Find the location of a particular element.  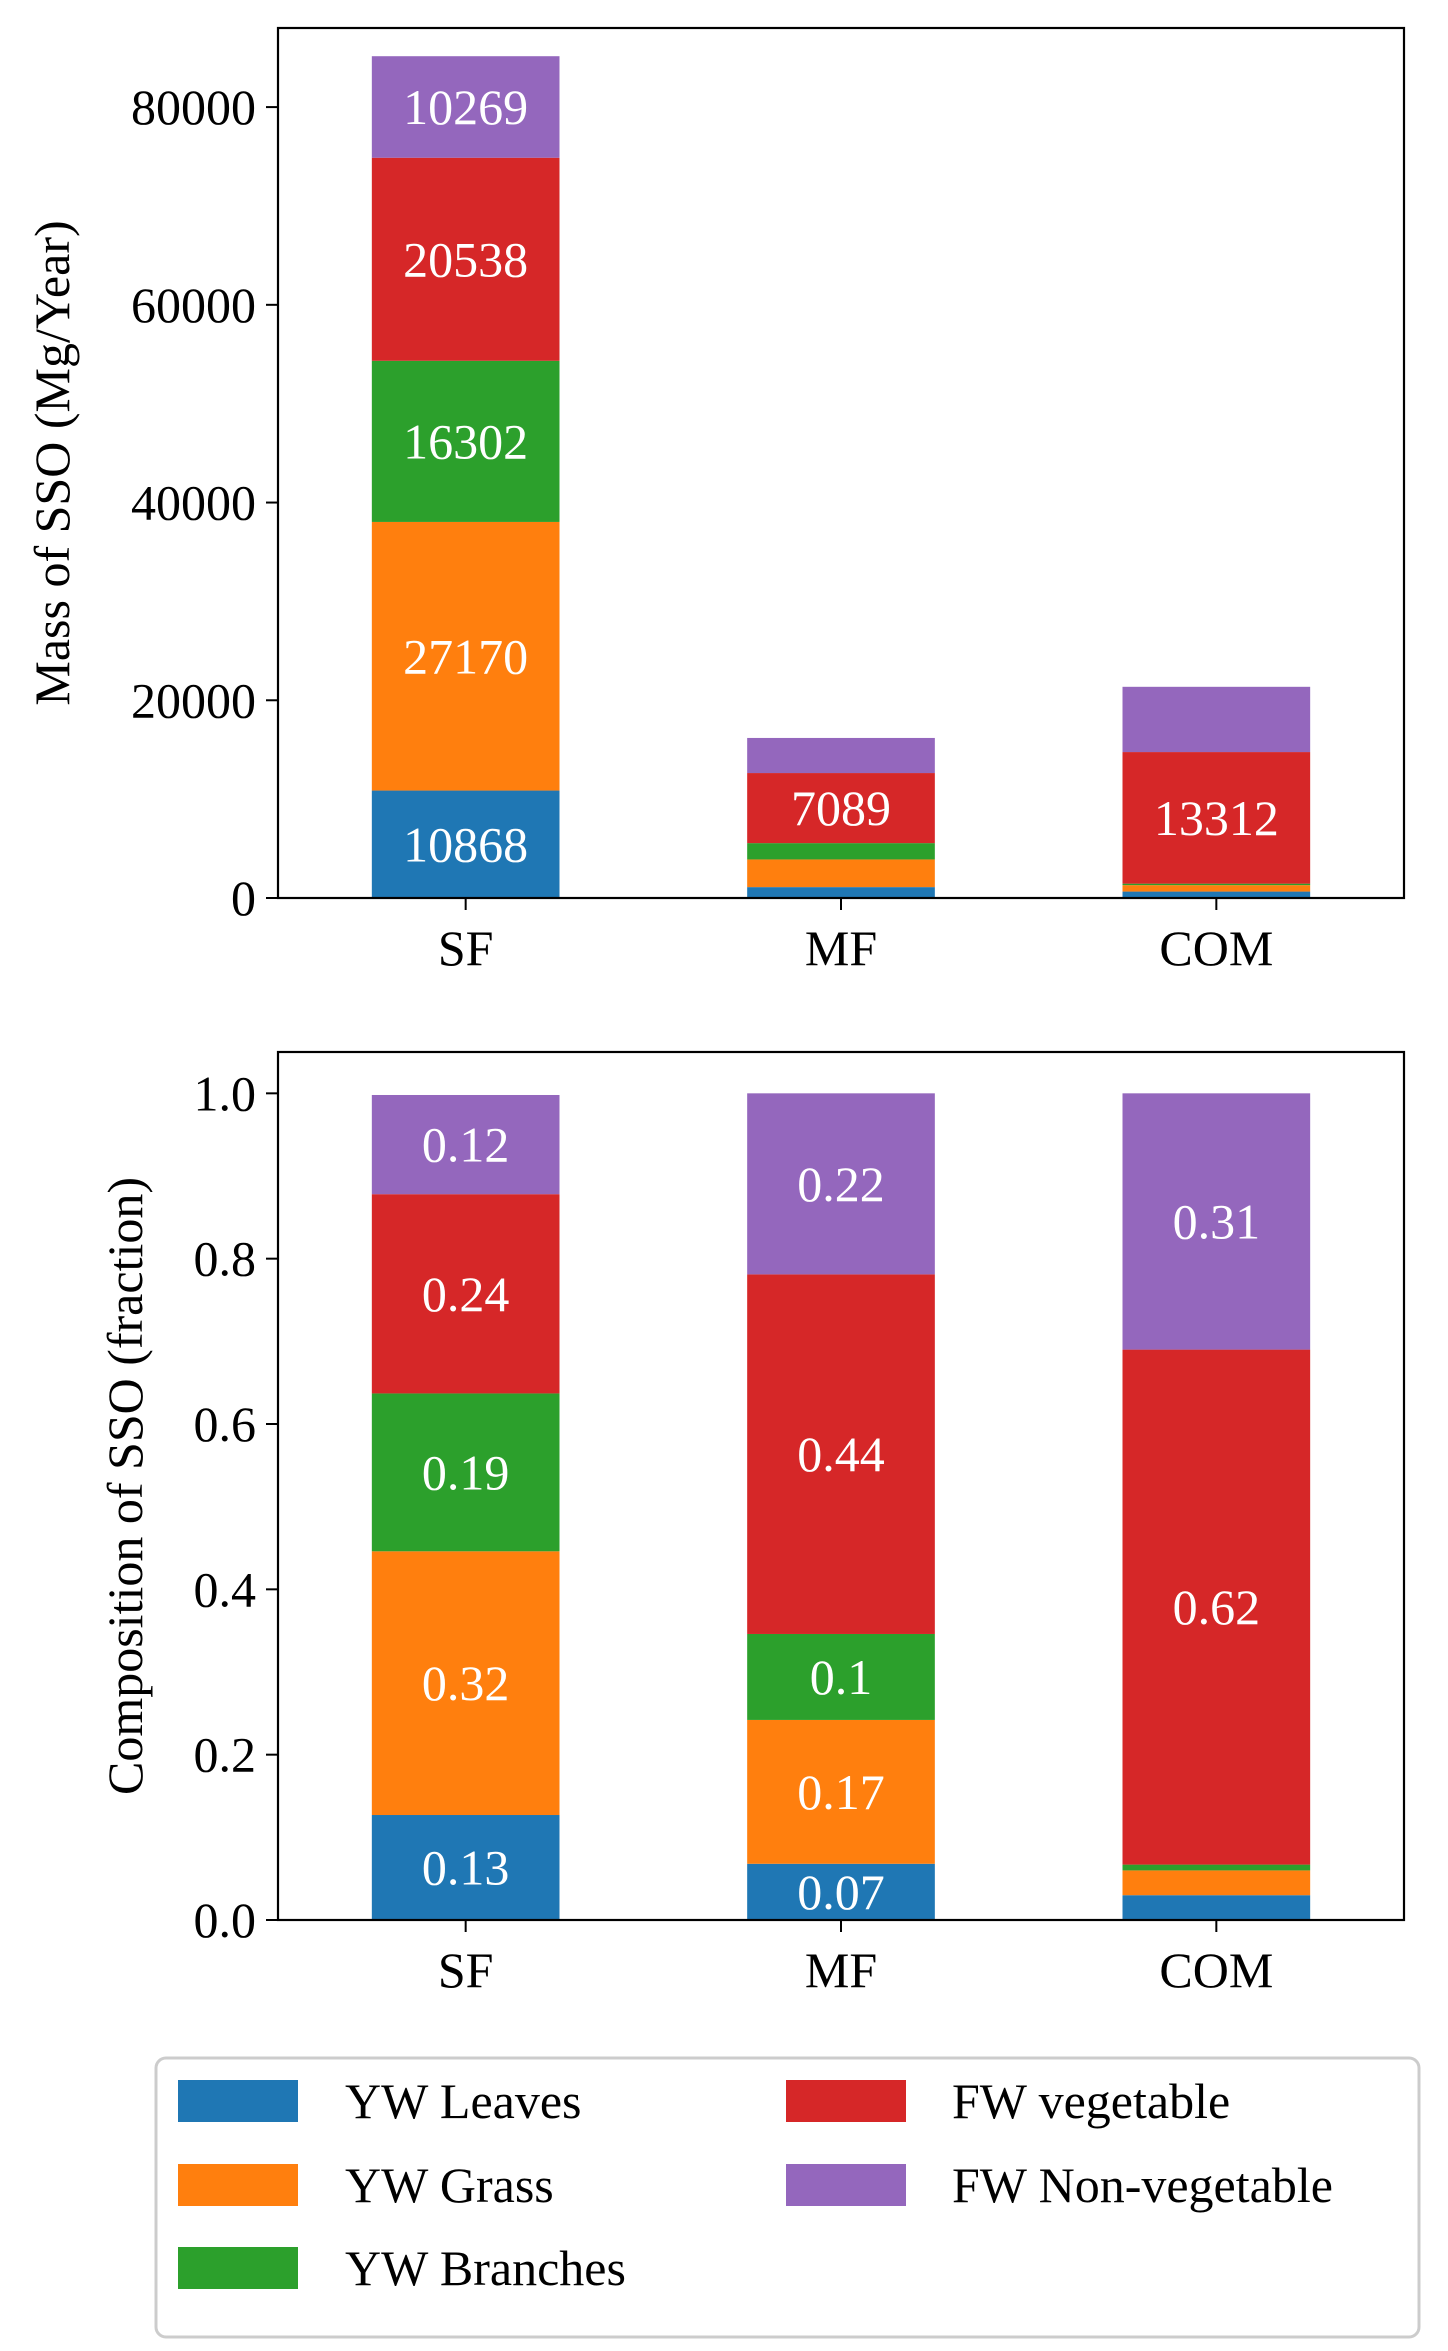

data-label-mf-yw-branches: 0.1 is located at coordinates (841, 1677).